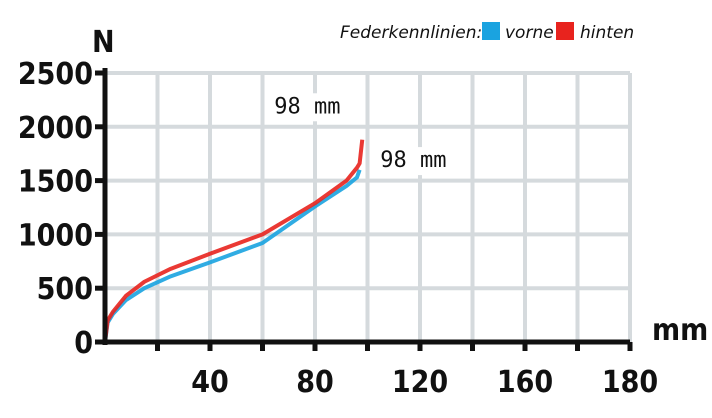 This screenshot has height=418, width=712. Describe the element at coordinates (103, 42) in the screenshot. I see `y-axis-label: N` at that location.